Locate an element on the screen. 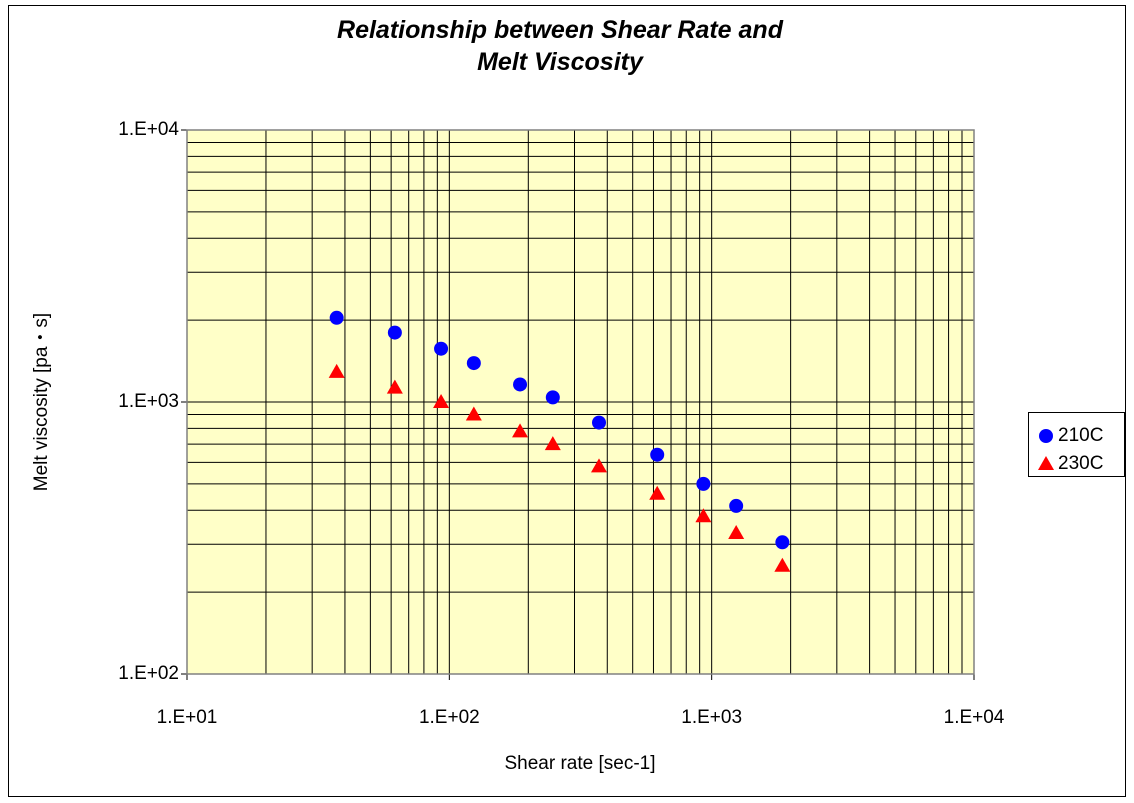 The height and width of the screenshot is (803, 1134). x-tick-label: 1.E+04 is located at coordinates (974, 717).